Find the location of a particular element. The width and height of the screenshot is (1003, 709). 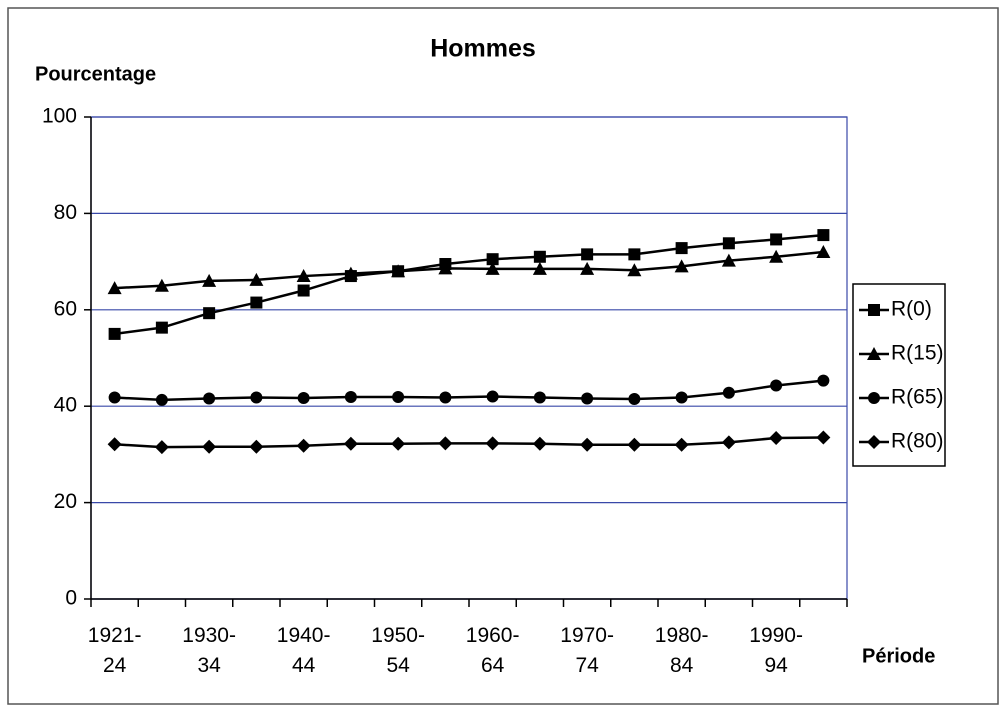

legend-label: R(0) is located at coordinates (911, 309).